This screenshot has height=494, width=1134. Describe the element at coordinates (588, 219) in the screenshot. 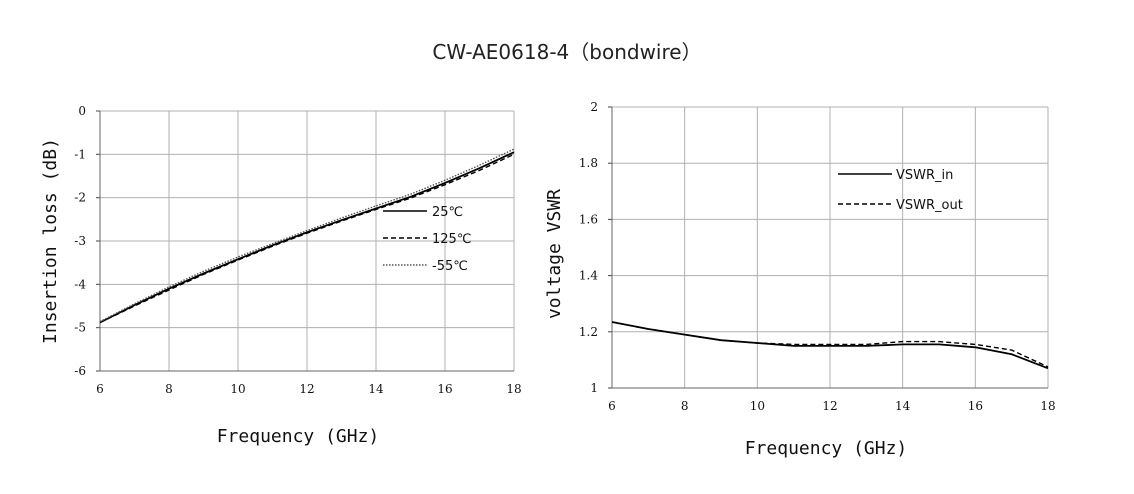

I see `y-tick-label: 1.6` at that location.